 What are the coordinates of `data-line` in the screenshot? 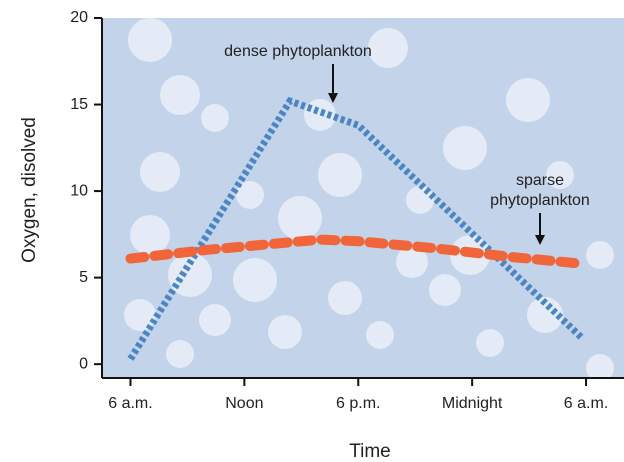 It's located at (356, 251).